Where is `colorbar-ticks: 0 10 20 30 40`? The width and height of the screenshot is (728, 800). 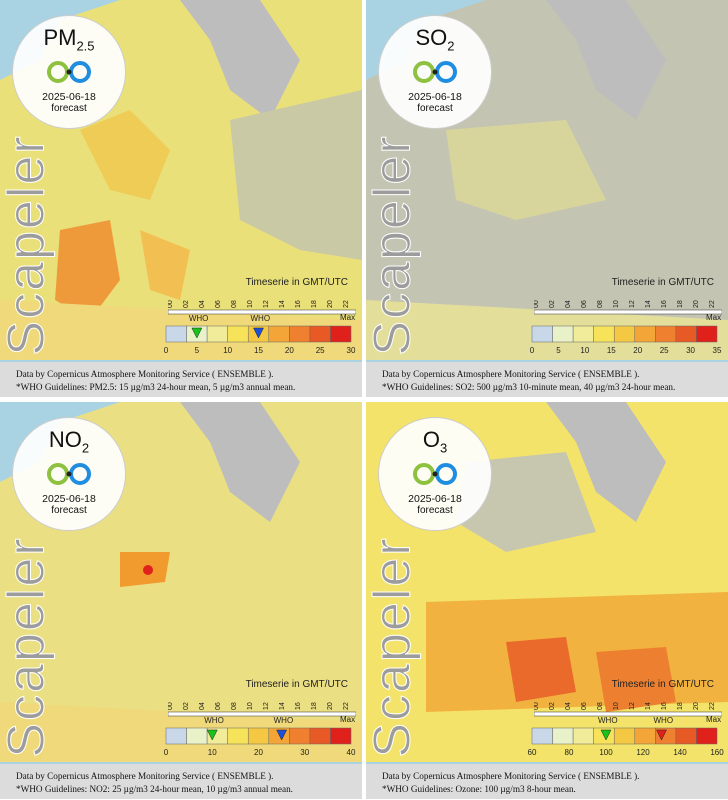
colorbar-ticks: 0 10 20 30 40 is located at coordinates (258, 754).